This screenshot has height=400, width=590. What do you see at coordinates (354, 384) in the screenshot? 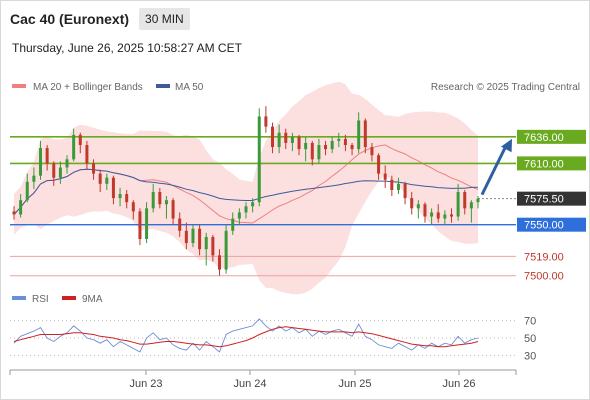
I see `x-tick-label-2: Jun 25` at bounding box center [354, 384].